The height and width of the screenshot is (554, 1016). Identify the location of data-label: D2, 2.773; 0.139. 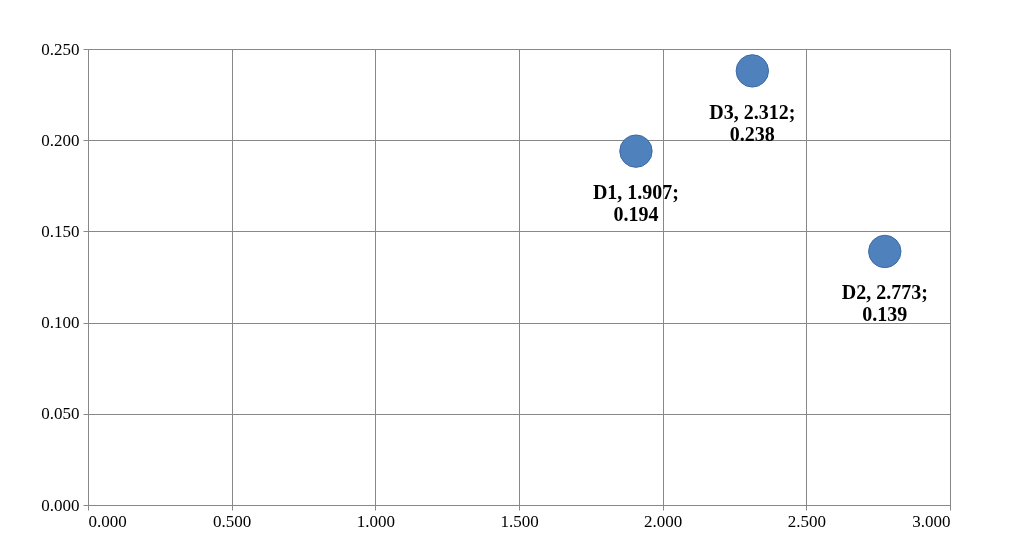
(884, 303).